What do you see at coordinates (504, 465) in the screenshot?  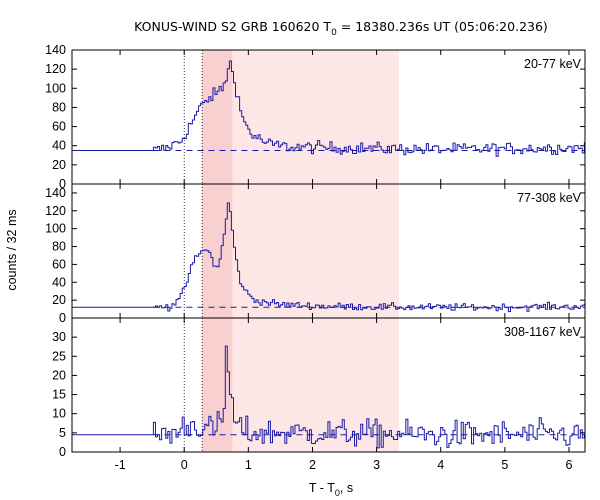 I see `x-tick-label: 5` at bounding box center [504, 465].